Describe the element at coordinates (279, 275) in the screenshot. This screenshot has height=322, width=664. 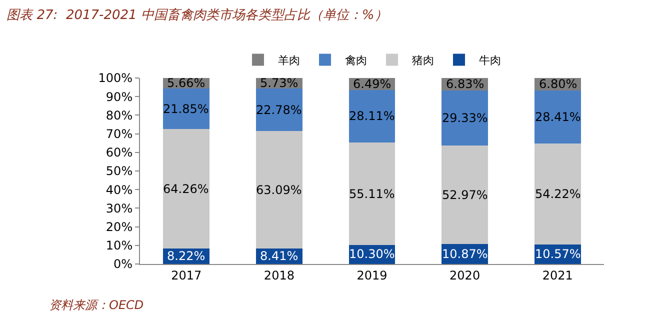
I see `x-tick-label: 2018` at that location.